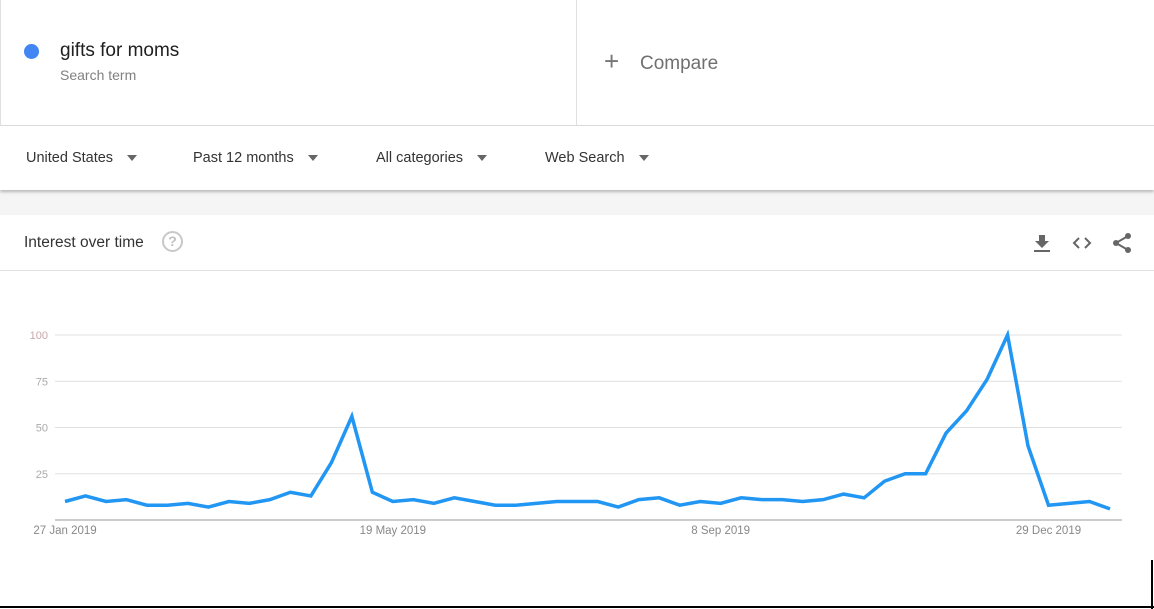  Describe the element at coordinates (1042, 243) in the screenshot. I see `download-icon` at that location.